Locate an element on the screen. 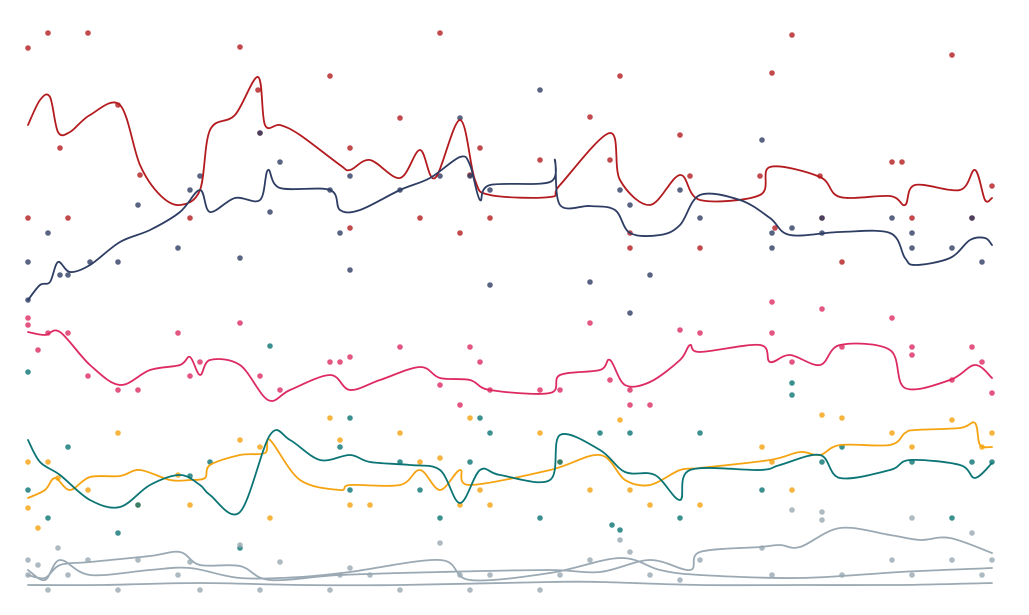 The image size is (1029, 615). trend-line-s6 is located at coordinates (510, 569).